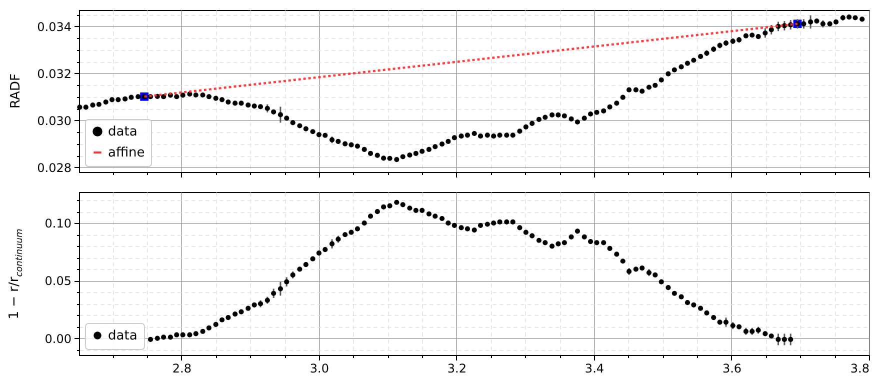 The width and height of the screenshot is (889, 389). What do you see at coordinates (58, 223) in the screenshot?
I see `y-tick-label: 0.10` at bounding box center [58, 223].